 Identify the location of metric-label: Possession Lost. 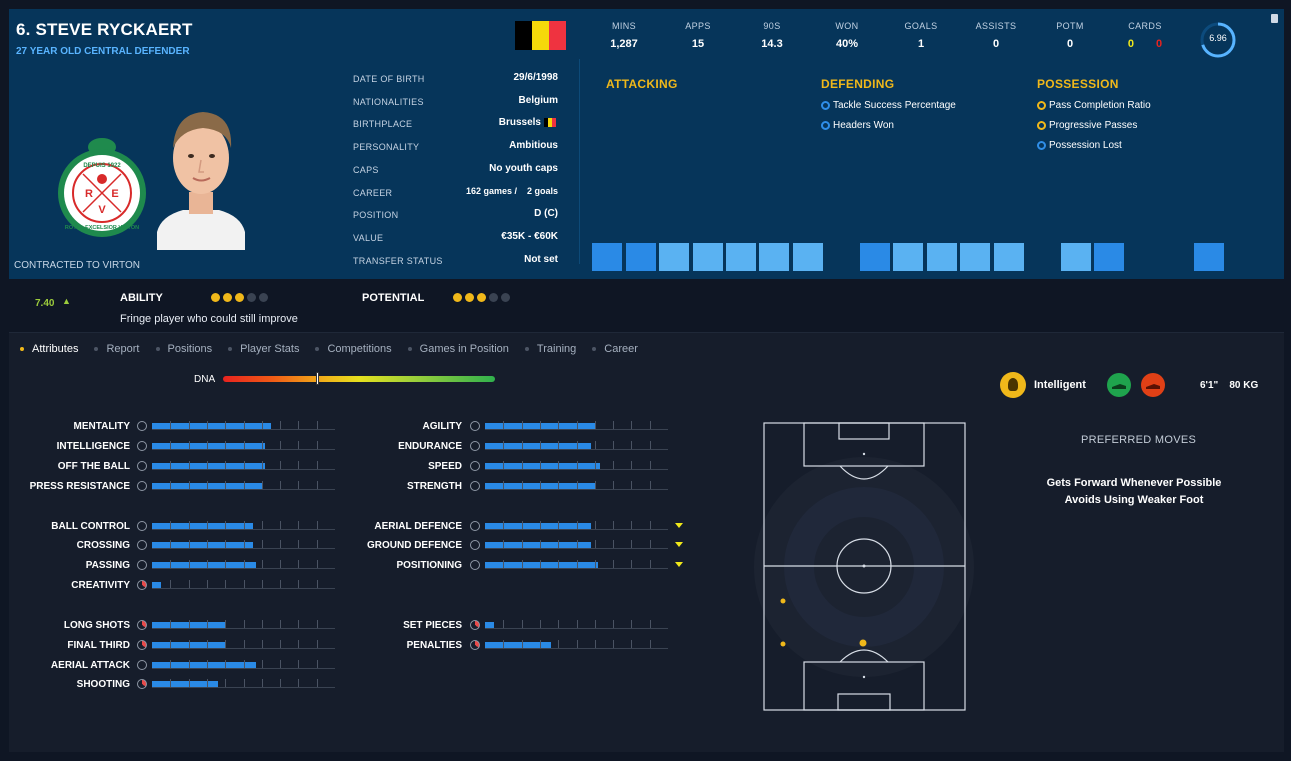
(1085, 145).